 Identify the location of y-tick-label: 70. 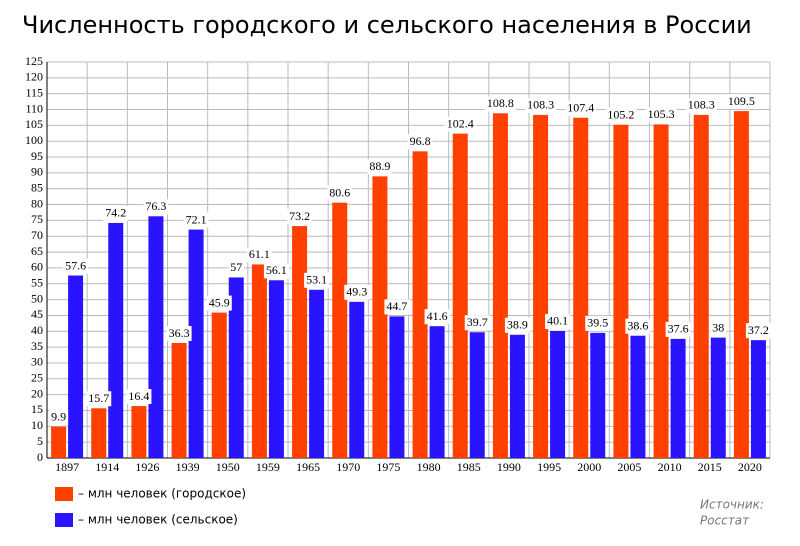
(37, 235).